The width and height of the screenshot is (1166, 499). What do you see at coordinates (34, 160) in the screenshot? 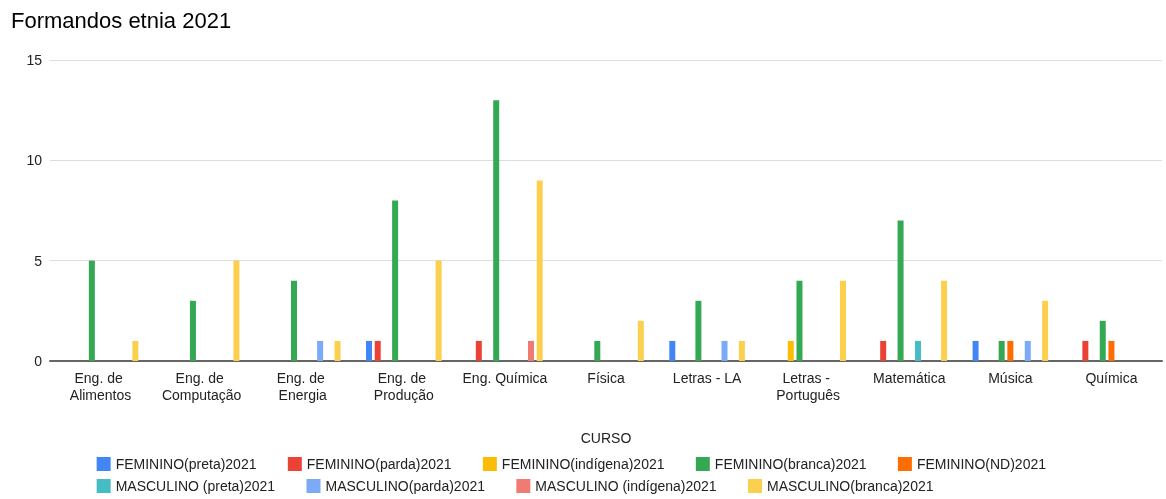
I see `y-tick-label: 10` at bounding box center [34, 160].